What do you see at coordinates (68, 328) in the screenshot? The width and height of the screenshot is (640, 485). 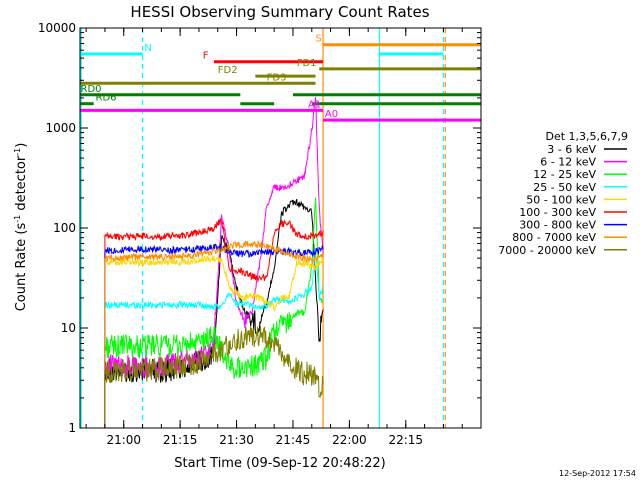 I see `y-tick-label: 10` at bounding box center [68, 328].